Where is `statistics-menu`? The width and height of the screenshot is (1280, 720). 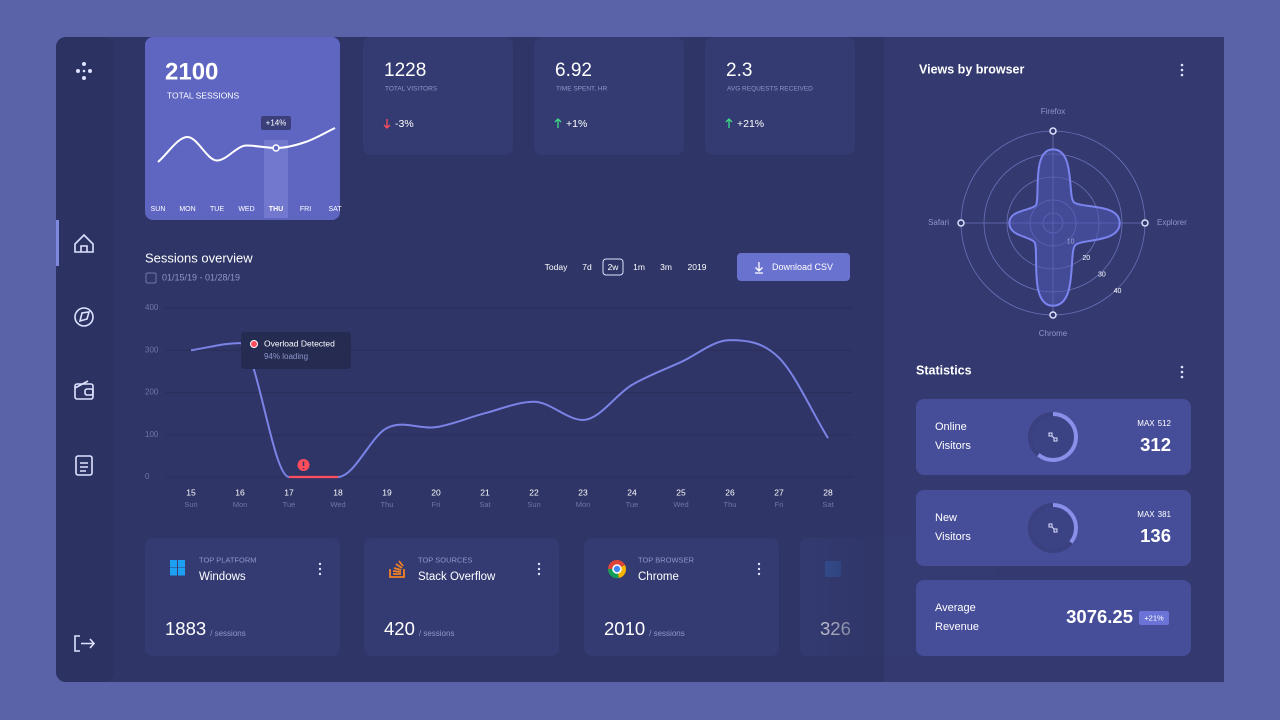
statistics-menu is located at coordinates (1182, 372).